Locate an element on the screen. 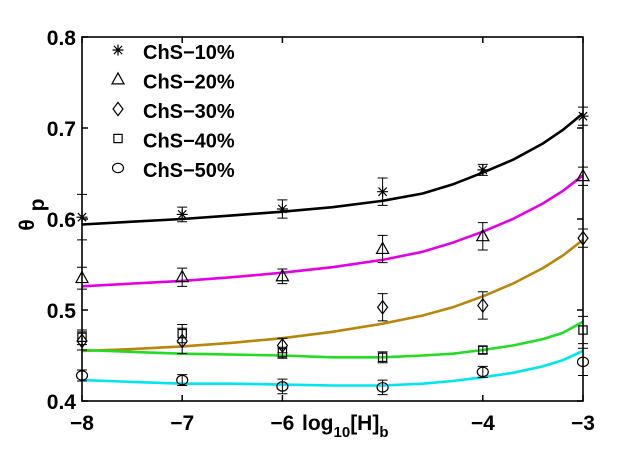 This screenshot has height=454, width=644. y-tick-label: 0.6 is located at coordinates (61, 220).